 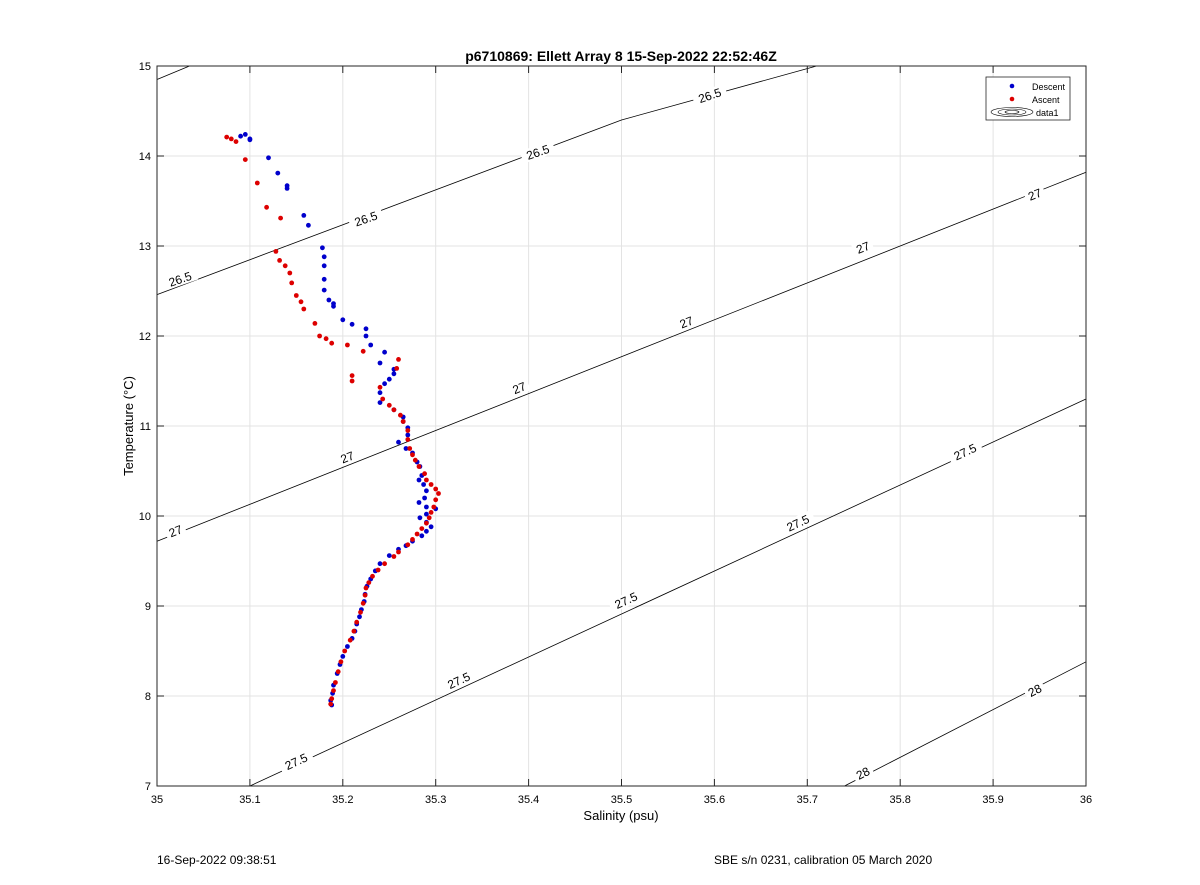 I want to click on legend-ascent-label: Ascent, so click(x=1046, y=100).